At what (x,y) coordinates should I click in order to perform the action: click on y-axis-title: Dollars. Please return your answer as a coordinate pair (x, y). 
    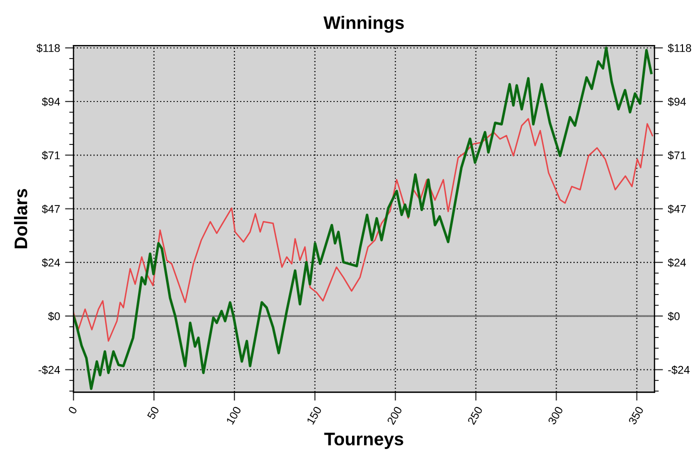
    Looking at the image, I should click on (21, 218).